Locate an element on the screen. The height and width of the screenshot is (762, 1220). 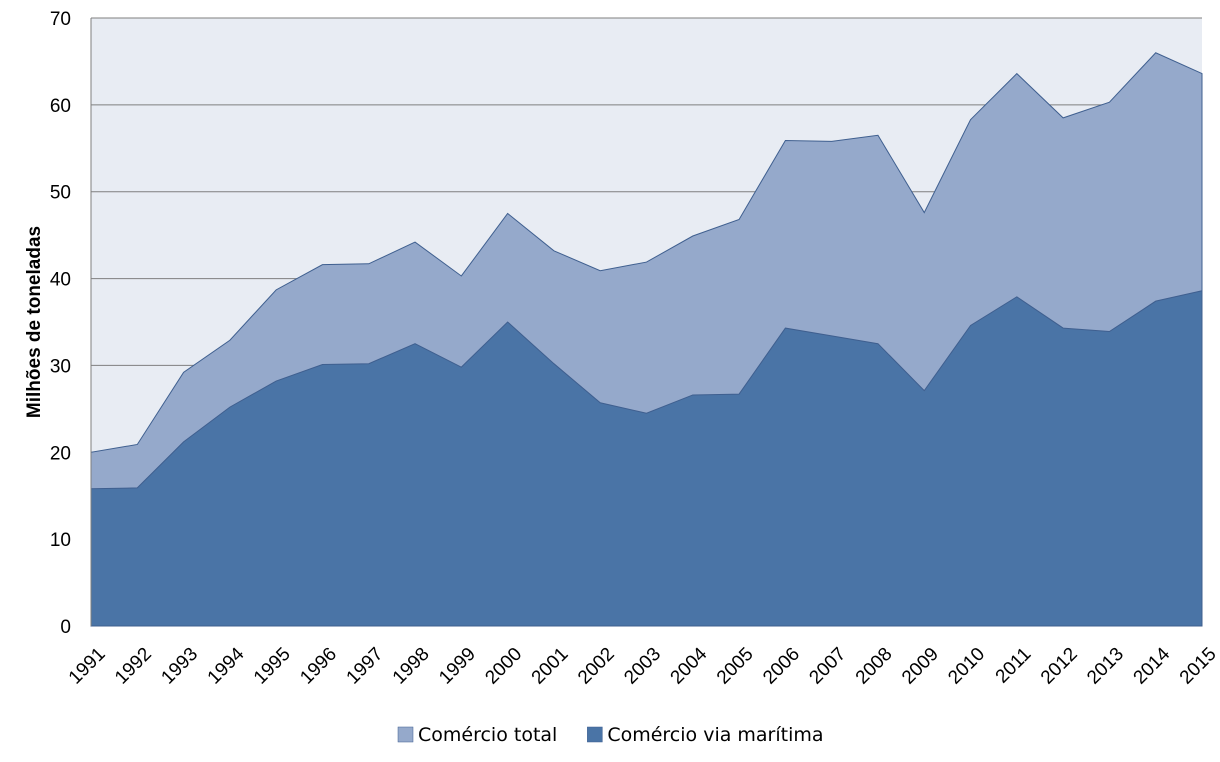
y-tick-label: 50 is located at coordinates (60, 193).